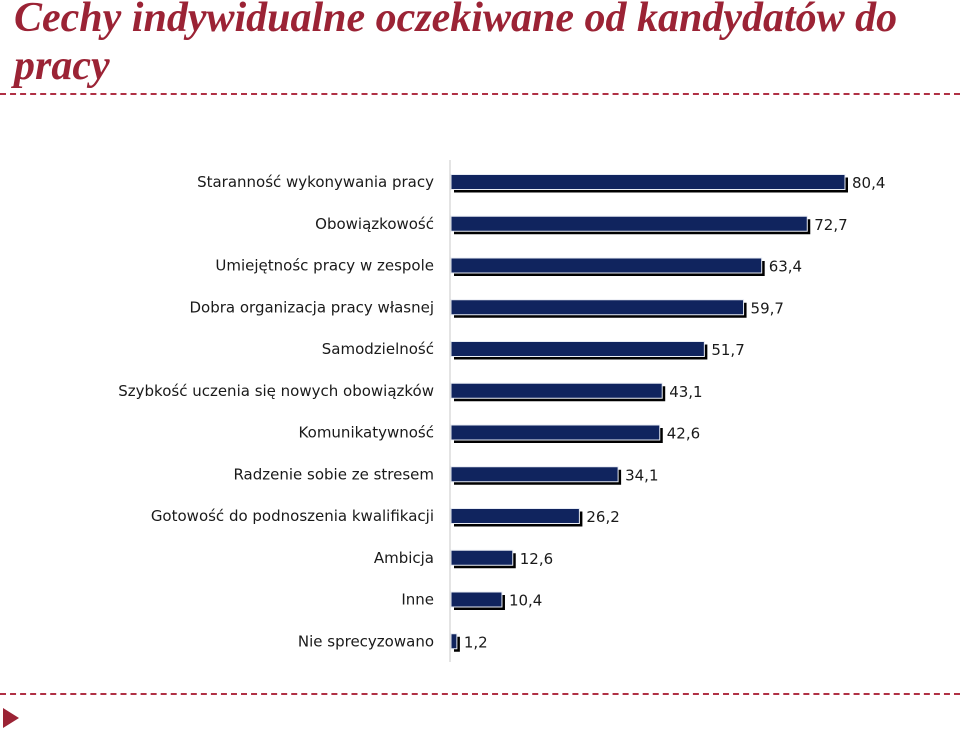 The height and width of the screenshot is (729, 960). Describe the element at coordinates (292, 516) in the screenshot. I see `category-label: Gotowość do podnoszenia kwalifikacji` at that location.